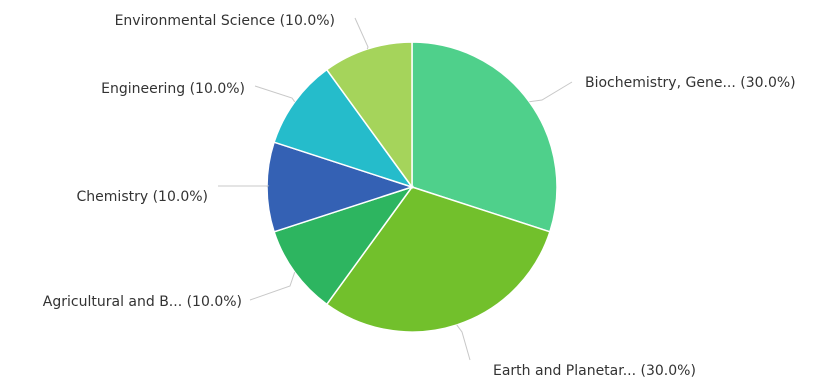 Image resolution: width=828 pixels, height=383 pixels. Describe the element at coordinates (275, 94) in the screenshot. I see `leader-line-engineering` at that location.